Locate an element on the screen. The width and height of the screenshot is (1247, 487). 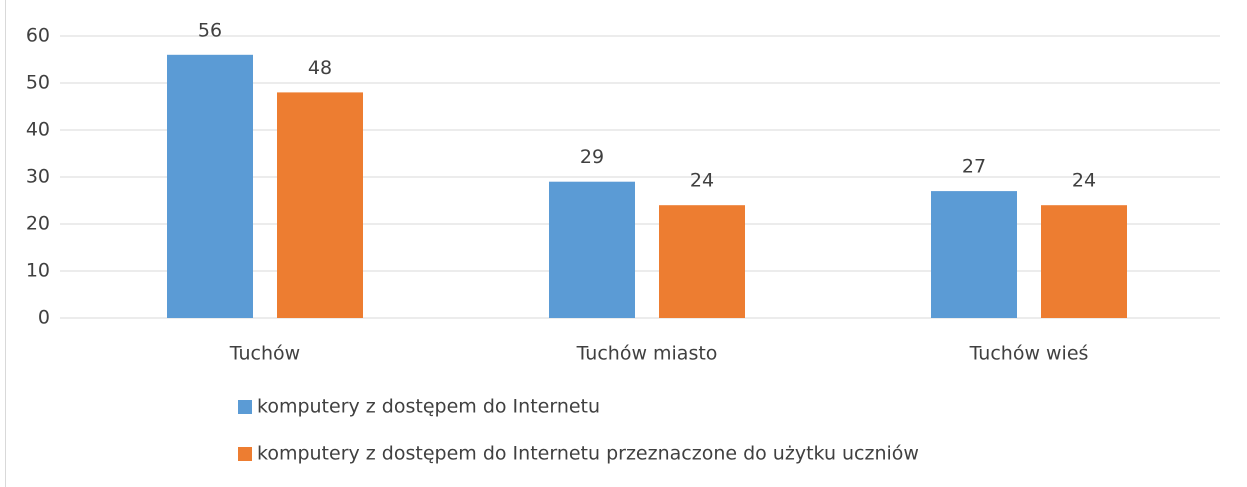
x-tick-label: Tuchów miasto is located at coordinates (647, 354).